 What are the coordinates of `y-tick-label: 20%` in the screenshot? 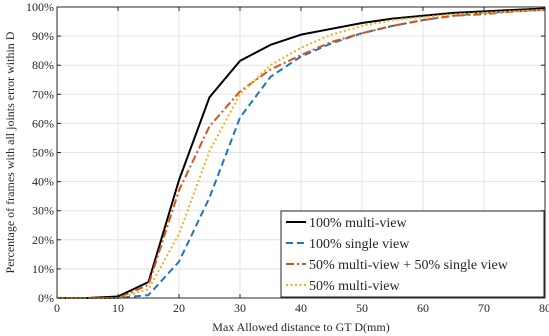 It's located at (43, 240).